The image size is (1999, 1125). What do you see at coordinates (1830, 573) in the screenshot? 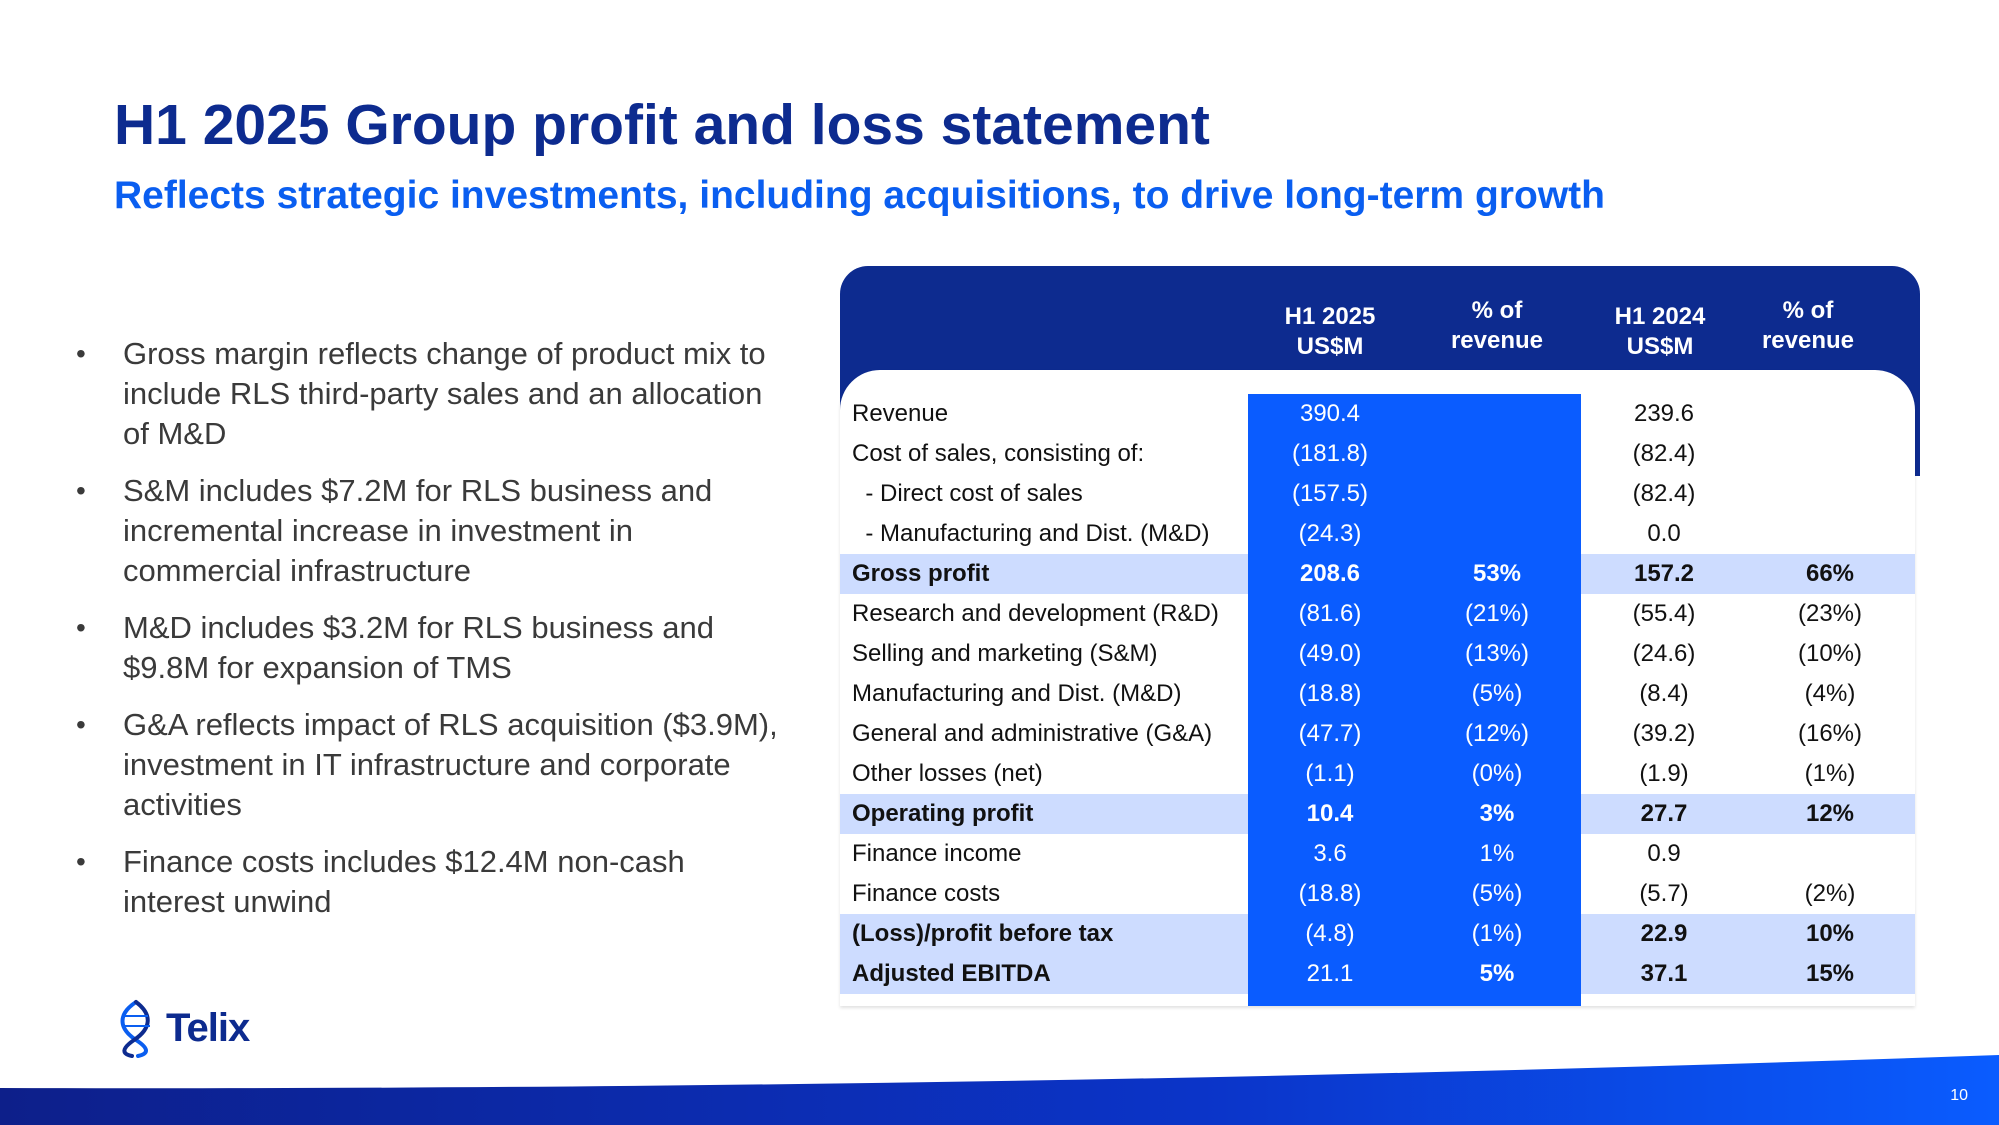
I see `cell-pct-2024: 66%` at bounding box center [1830, 573].